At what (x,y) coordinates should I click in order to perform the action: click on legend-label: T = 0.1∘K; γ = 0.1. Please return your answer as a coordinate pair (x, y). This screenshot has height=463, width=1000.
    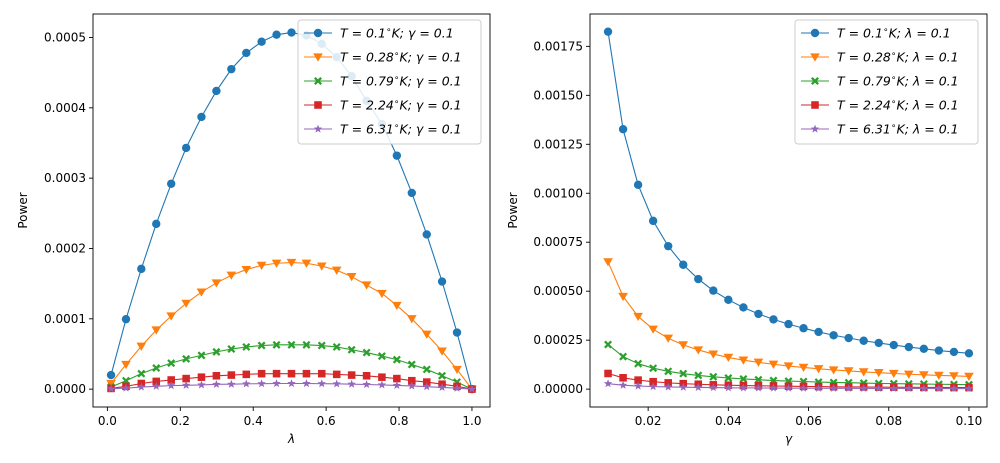
    Looking at the image, I should click on (397, 33).